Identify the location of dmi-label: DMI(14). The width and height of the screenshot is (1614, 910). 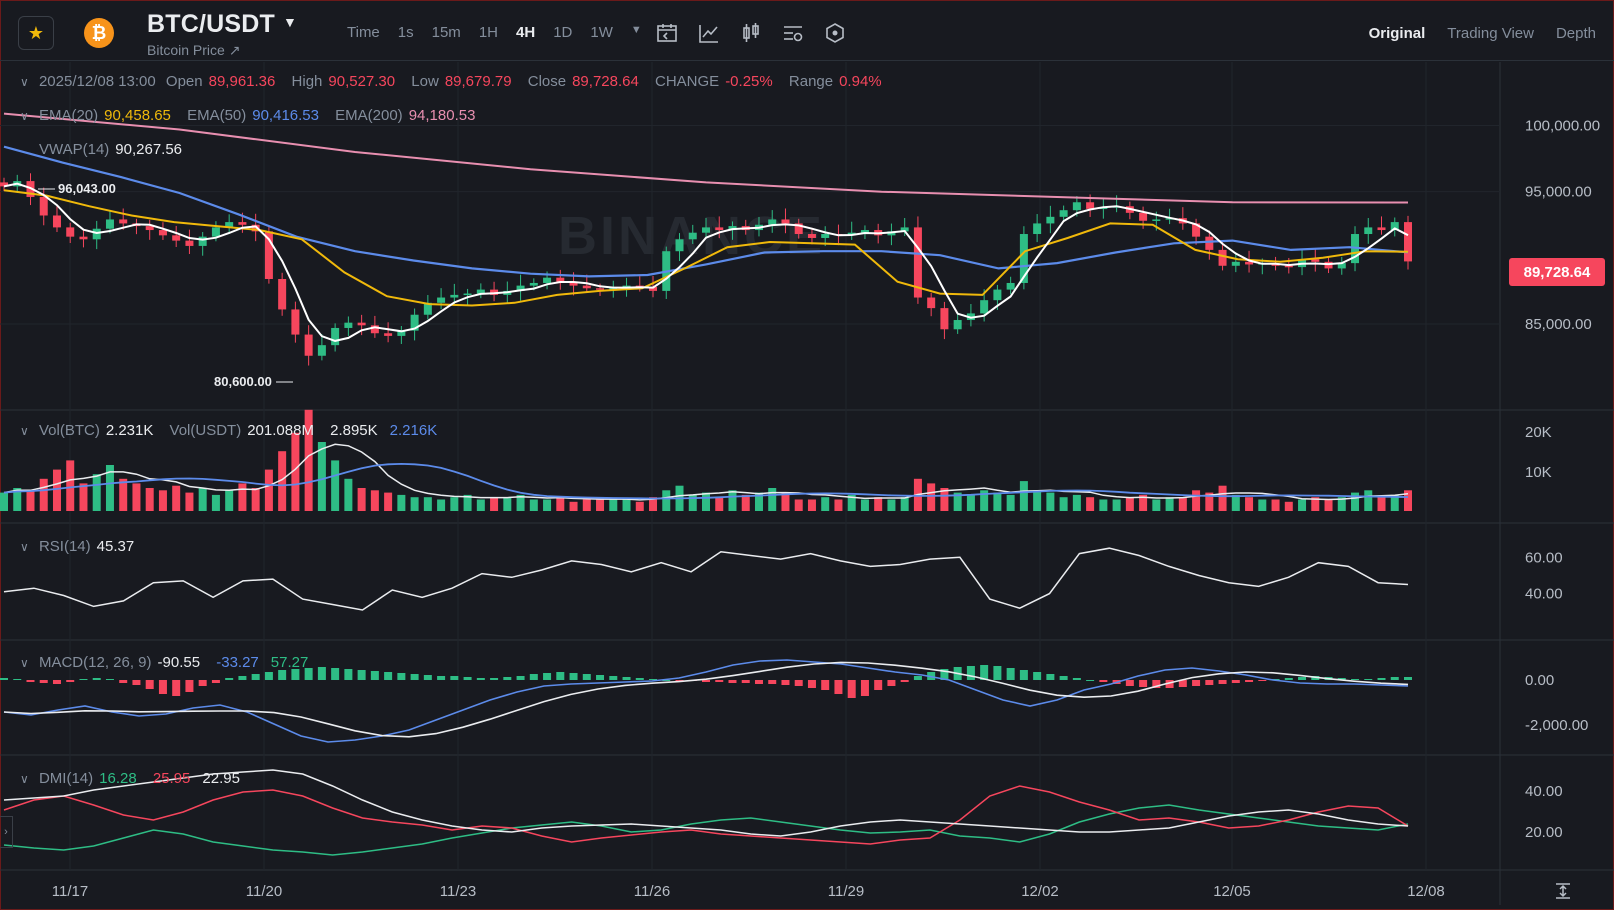
(66, 778).